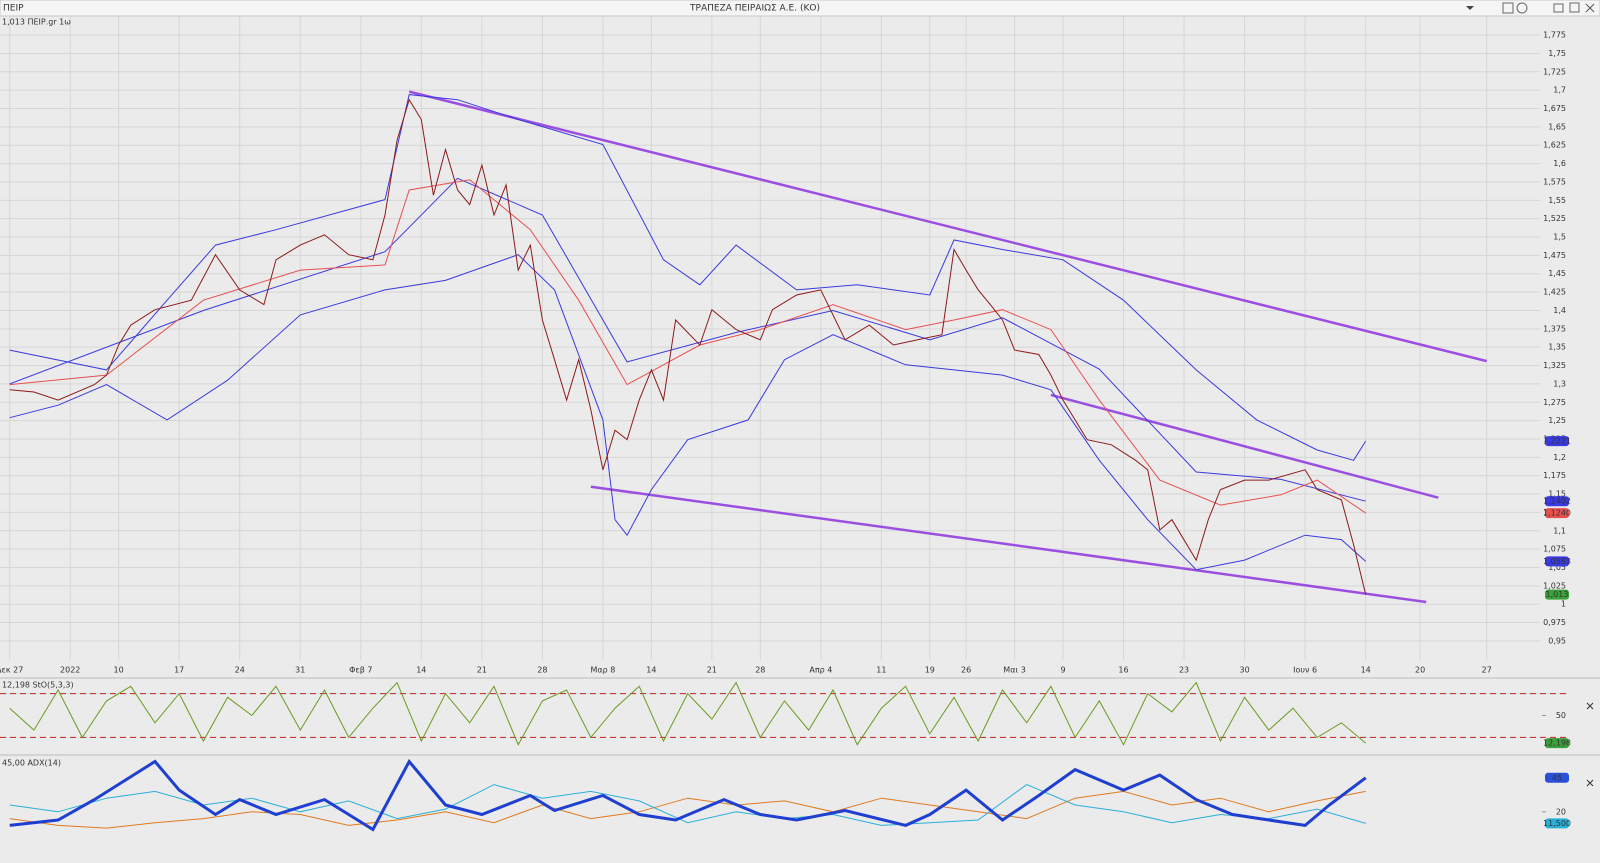  I want to click on y-tick-label: 1,25, so click(1557, 420).